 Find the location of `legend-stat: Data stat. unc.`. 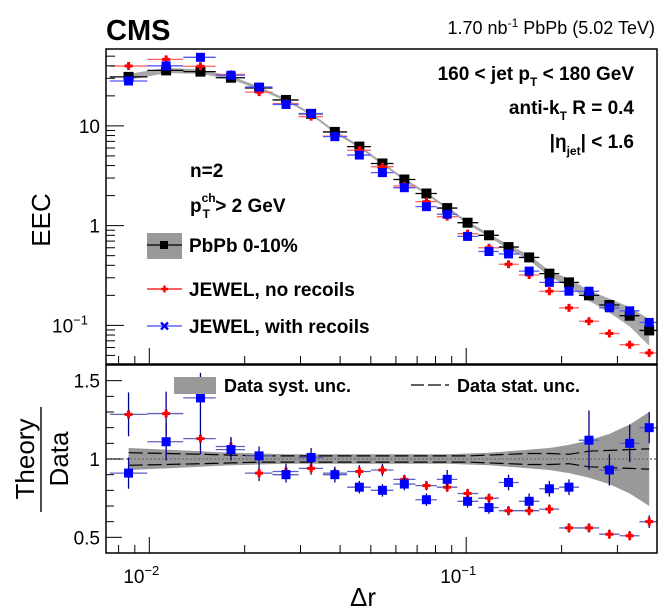

legend-stat: Data stat. unc. is located at coordinates (495, 386).